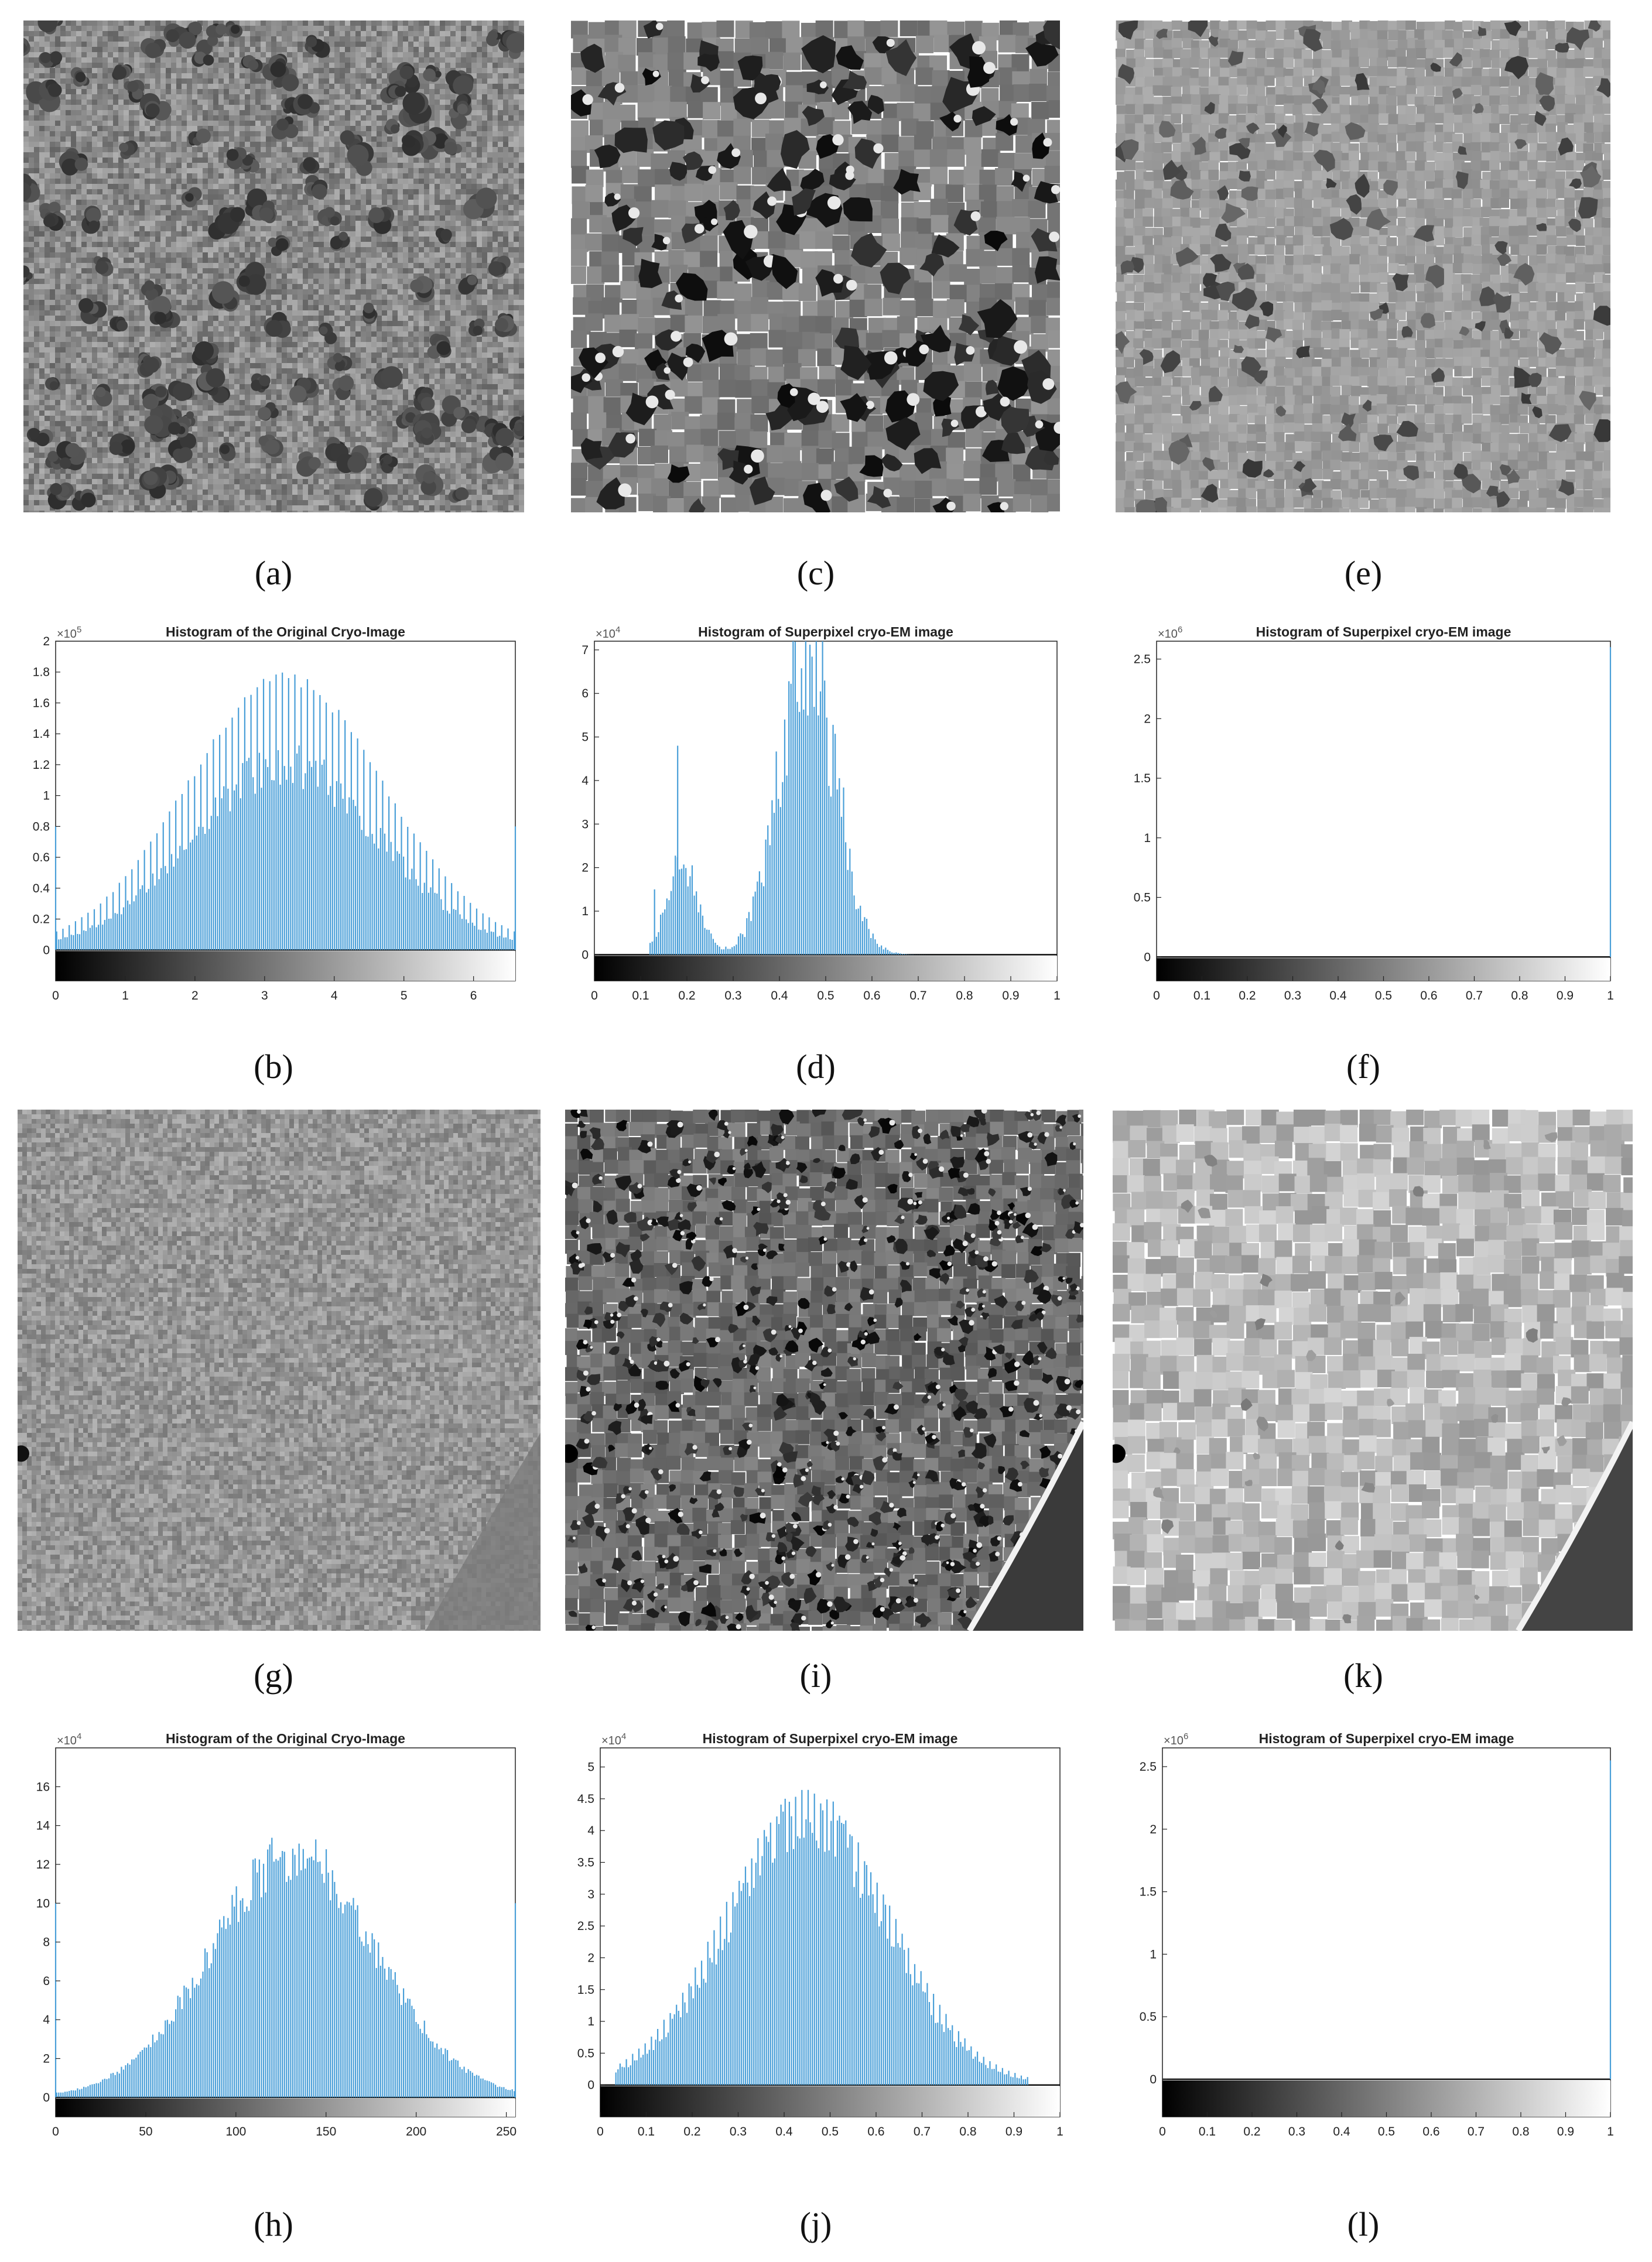 The width and height of the screenshot is (1652, 2262). What do you see at coordinates (1363, 1676) in the screenshot?
I see `label-k: (k)` at bounding box center [1363, 1676].